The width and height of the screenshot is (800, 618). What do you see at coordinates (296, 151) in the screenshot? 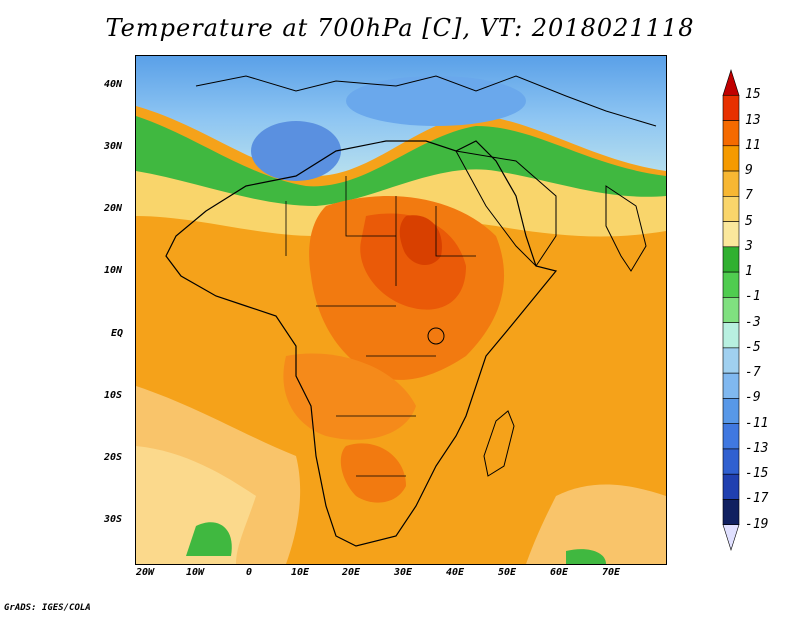
I see `cold-core-west` at bounding box center [296, 151].